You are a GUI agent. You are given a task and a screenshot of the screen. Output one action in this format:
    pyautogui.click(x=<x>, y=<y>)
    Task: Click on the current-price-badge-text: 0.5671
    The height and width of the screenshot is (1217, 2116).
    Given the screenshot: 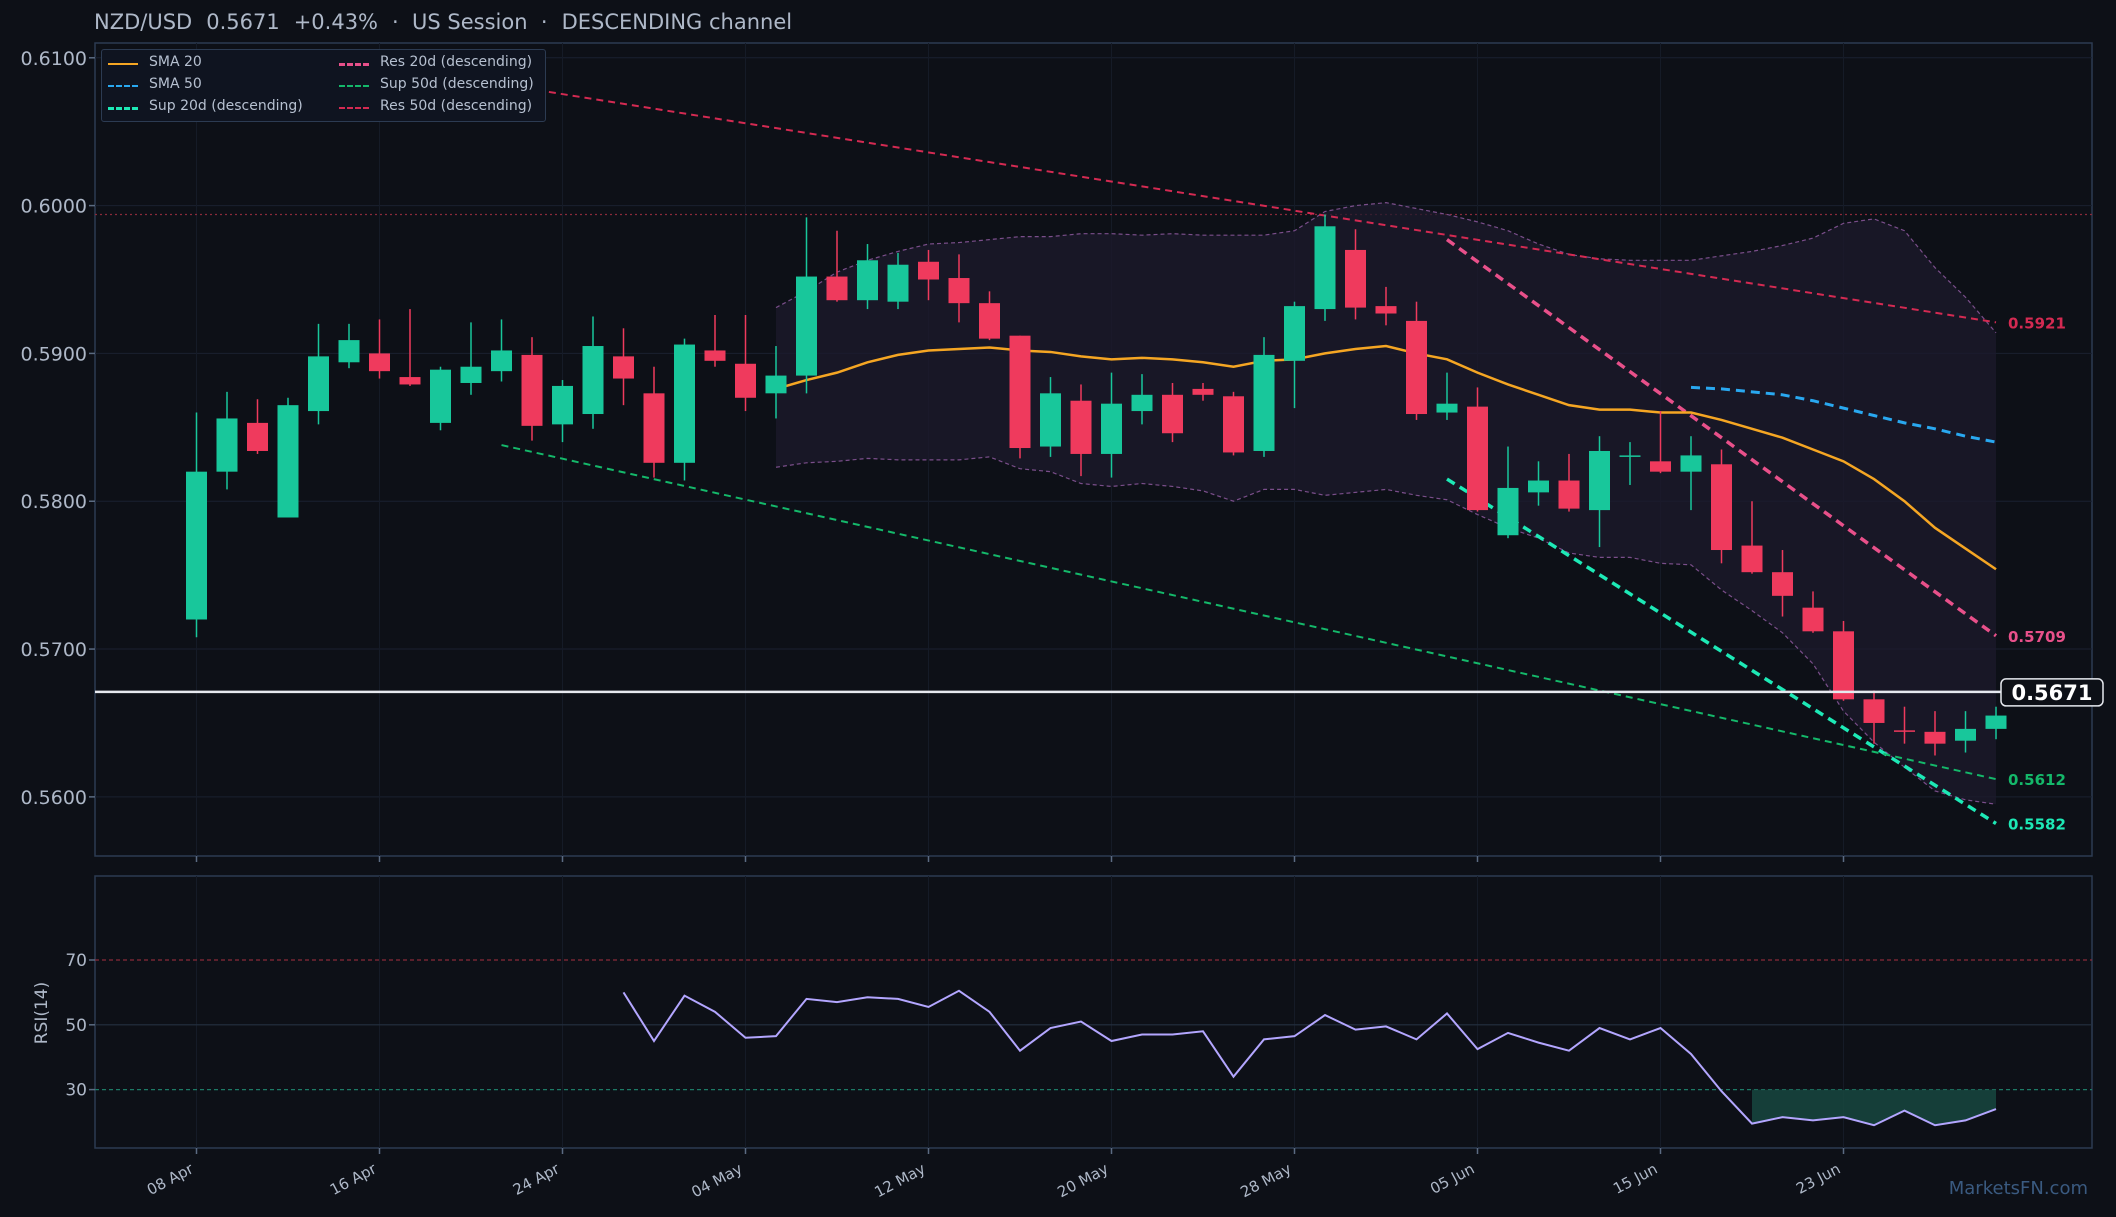 What is the action you would take?
    pyautogui.click(x=2051, y=693)
    